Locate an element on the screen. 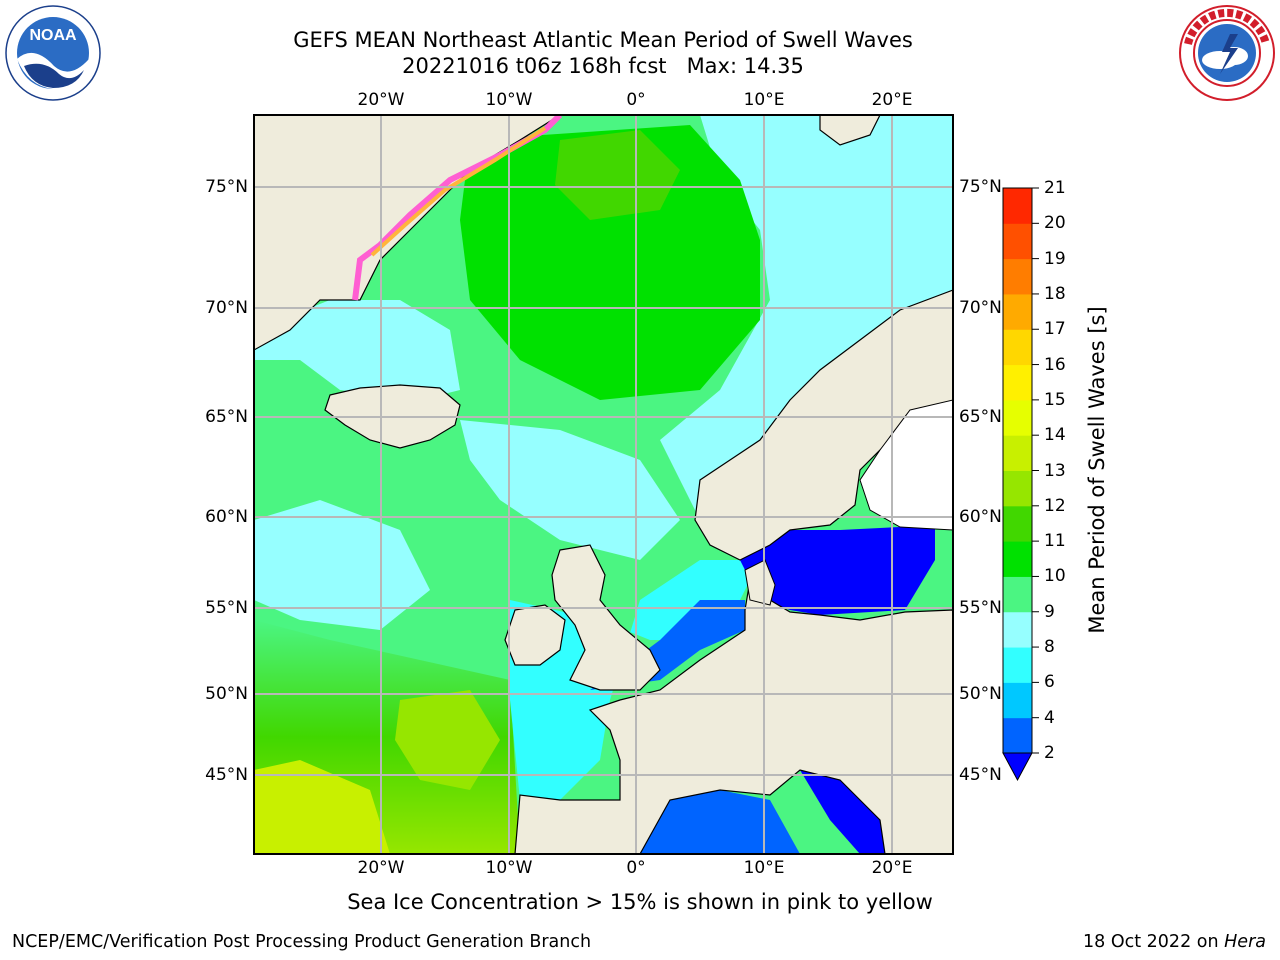  sea-ice-edge-inner is located at coordinates (458, 191).